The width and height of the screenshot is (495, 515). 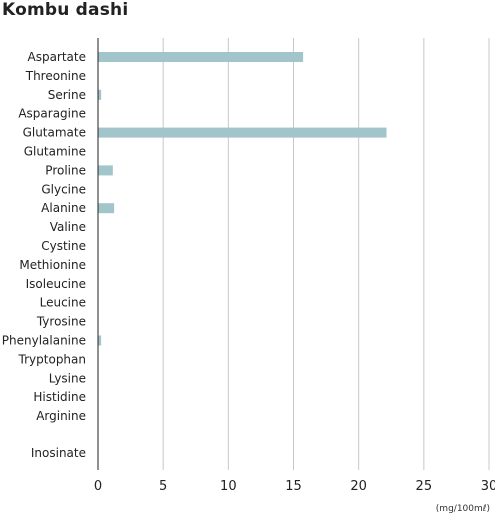 What do you see at coordinates (98, 486) in the screenshot?
I see `x-tick-label-0: 0` at bounding box center [98, 486].